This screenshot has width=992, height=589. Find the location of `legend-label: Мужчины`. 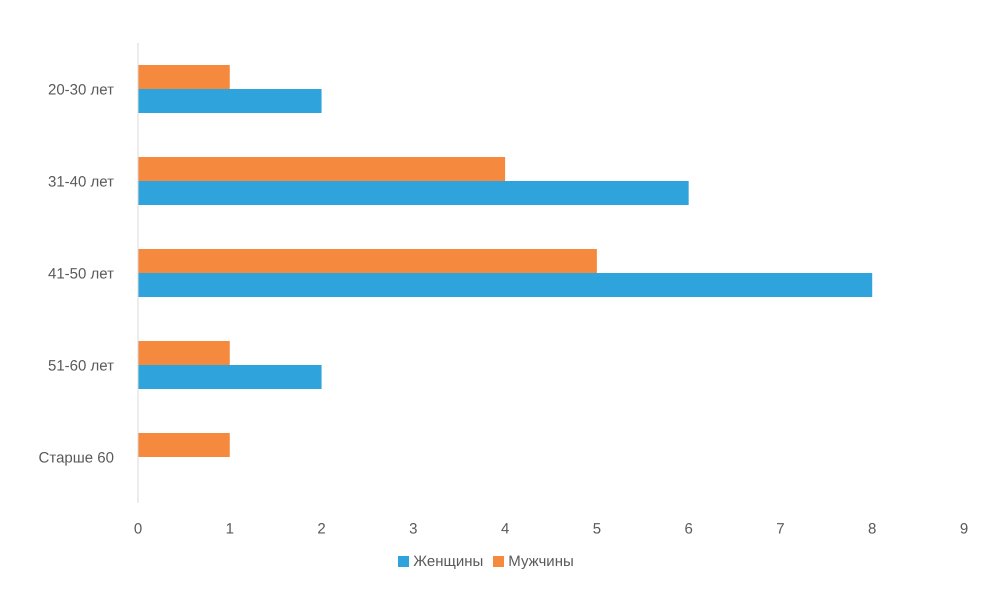

legend-label: Мужчины is located at coordinates (541, 561).